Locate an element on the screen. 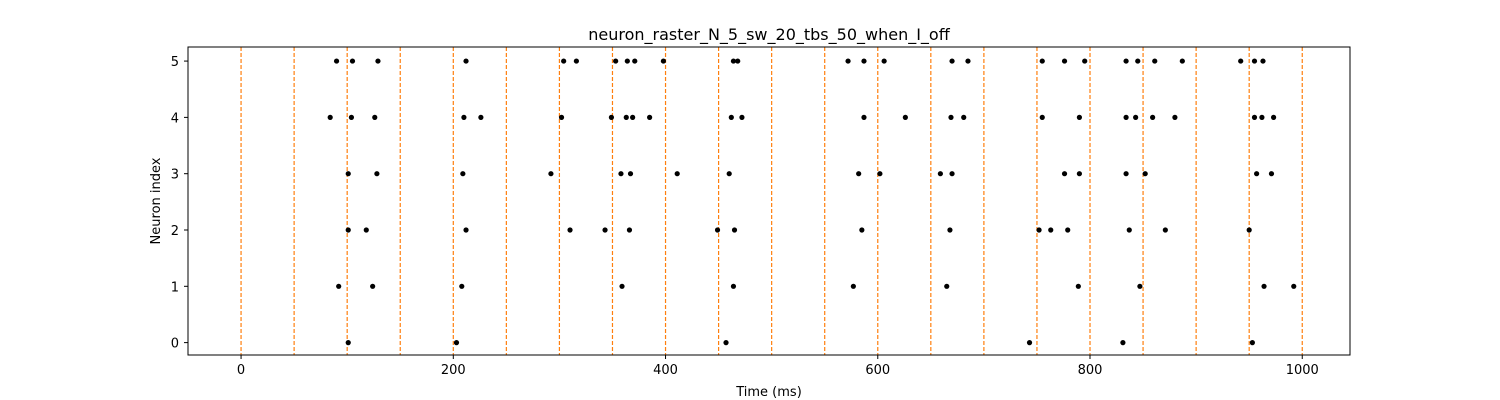  x-tick-label: 400 is located at coordinates (665, 370).